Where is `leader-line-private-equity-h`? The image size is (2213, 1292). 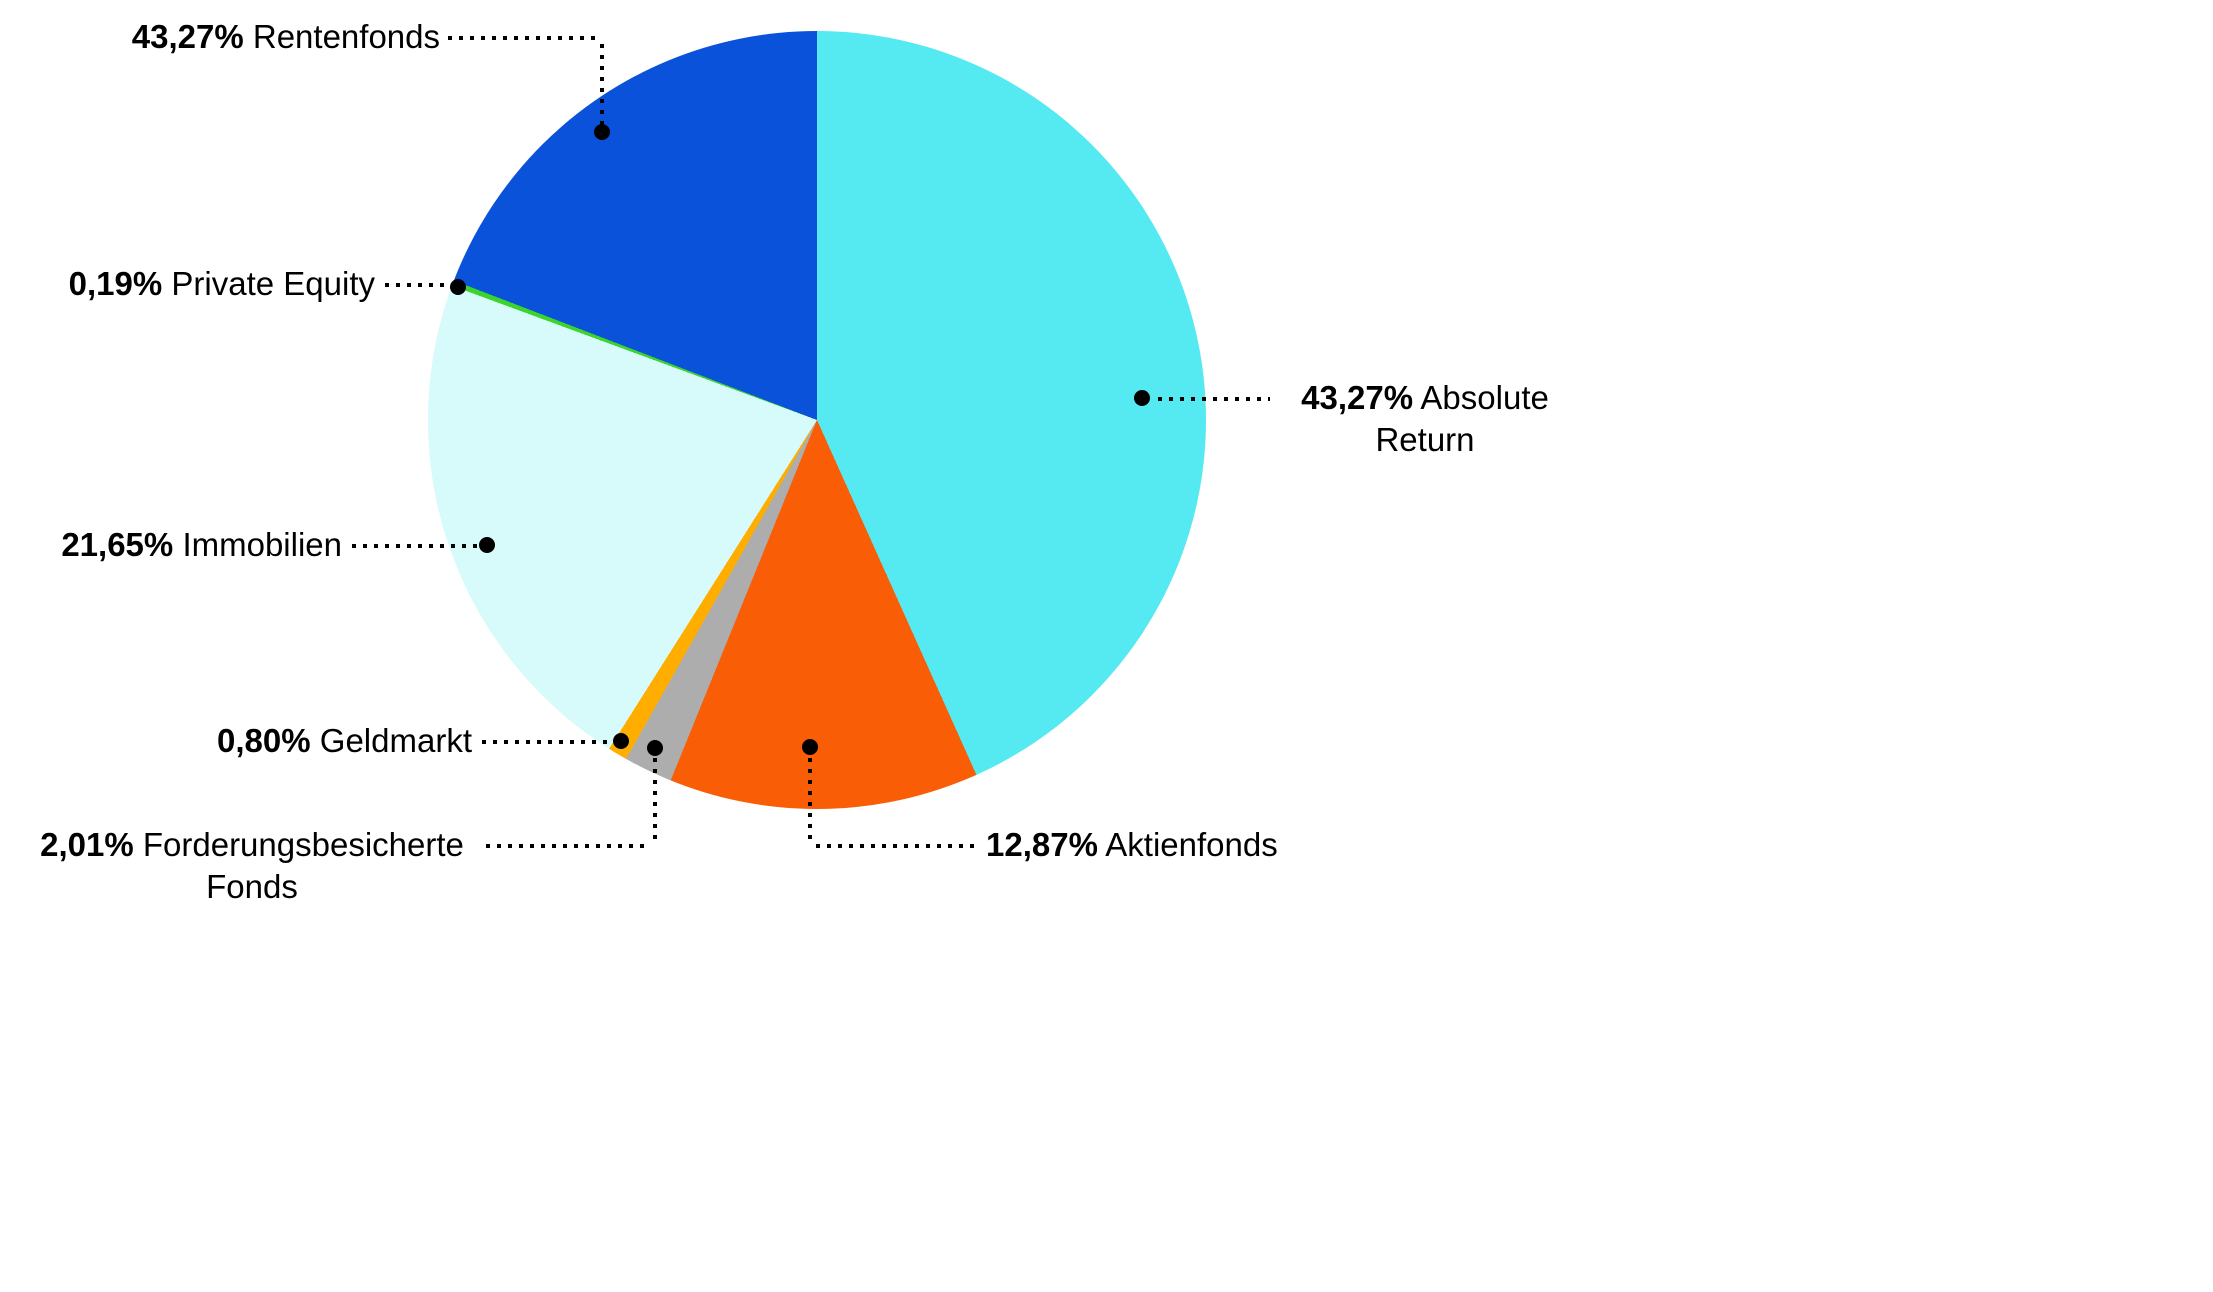 leader-line-private-equity-h is located at coordinates (418, 285).